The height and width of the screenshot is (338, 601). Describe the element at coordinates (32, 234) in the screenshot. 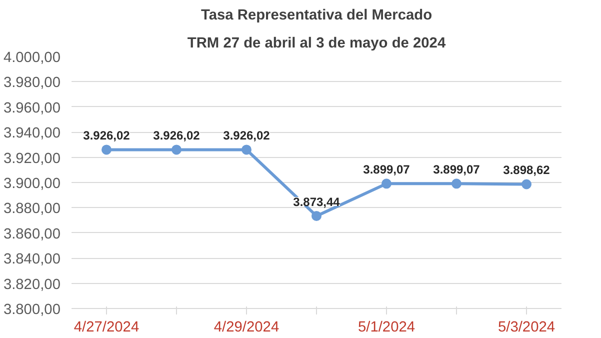

I see `y-tick-label: 3.860,00` at that location.